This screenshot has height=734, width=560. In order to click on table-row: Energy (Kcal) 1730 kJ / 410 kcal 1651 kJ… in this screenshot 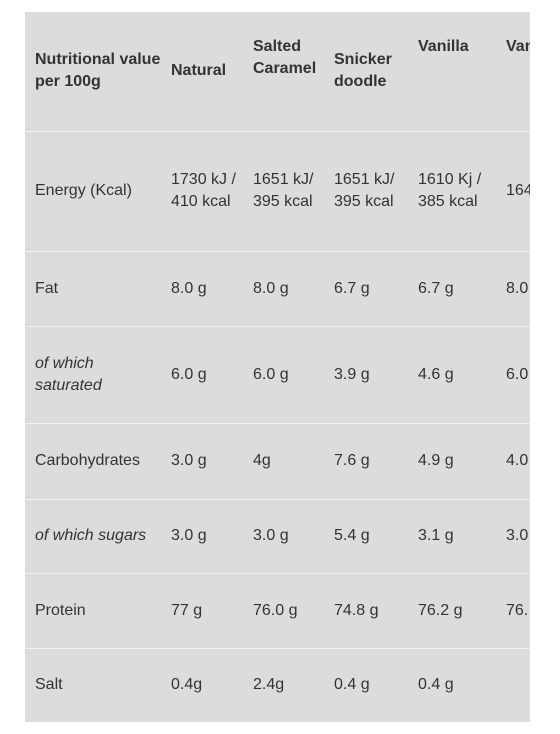, I will do `click(277, 191)`.